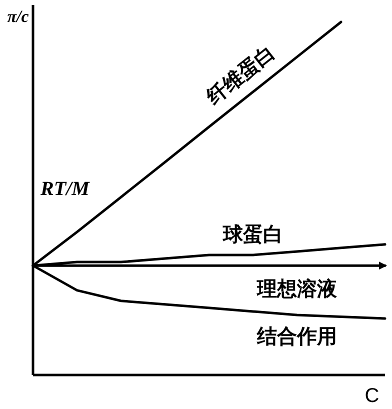  What do you see at coordinates (252, 234) in the screenshot?
I see `series-label: 球蛋白` at bounding box center [252, 234].